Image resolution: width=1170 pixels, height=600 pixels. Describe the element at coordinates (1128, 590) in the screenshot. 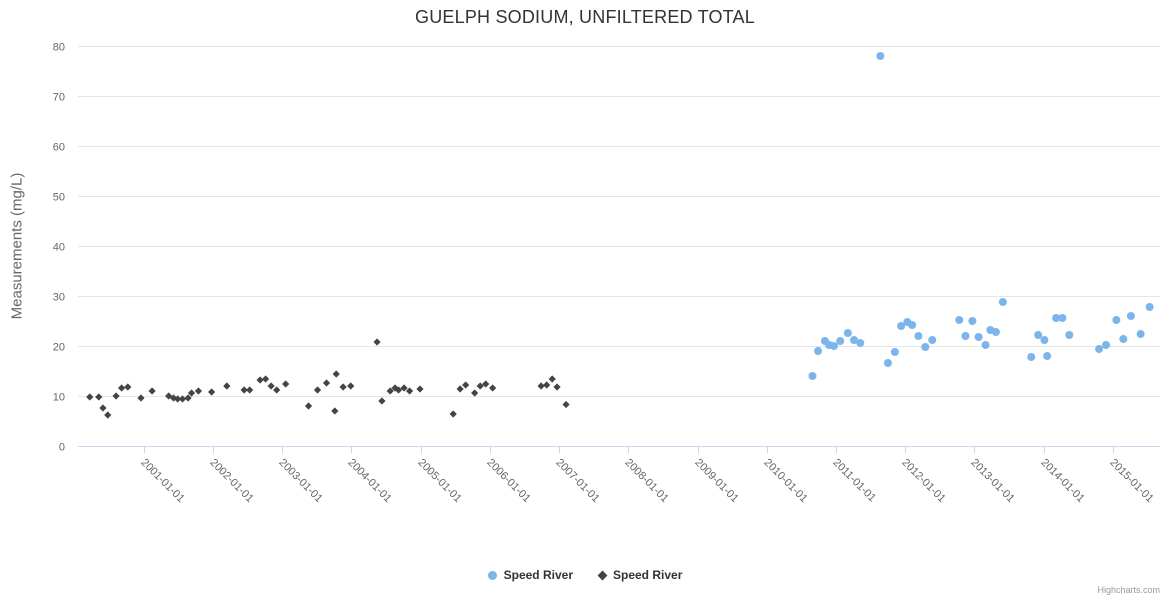

I see `highcharts-credits: Highcharts.com` at that location.